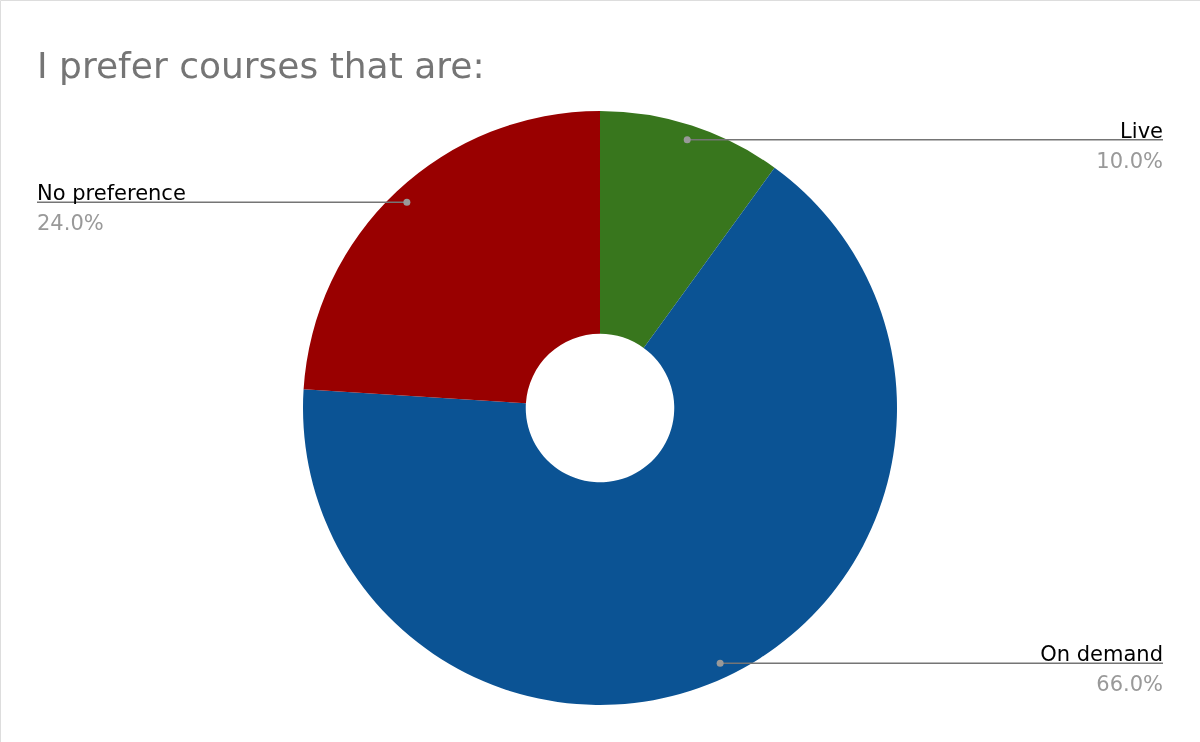 The width and height of the screenshot is (1200, 742). What do you see at coordinates (1101, 654) in the screenshot?
I see `slice-label: On demand` at bounding box center [1101, 654].